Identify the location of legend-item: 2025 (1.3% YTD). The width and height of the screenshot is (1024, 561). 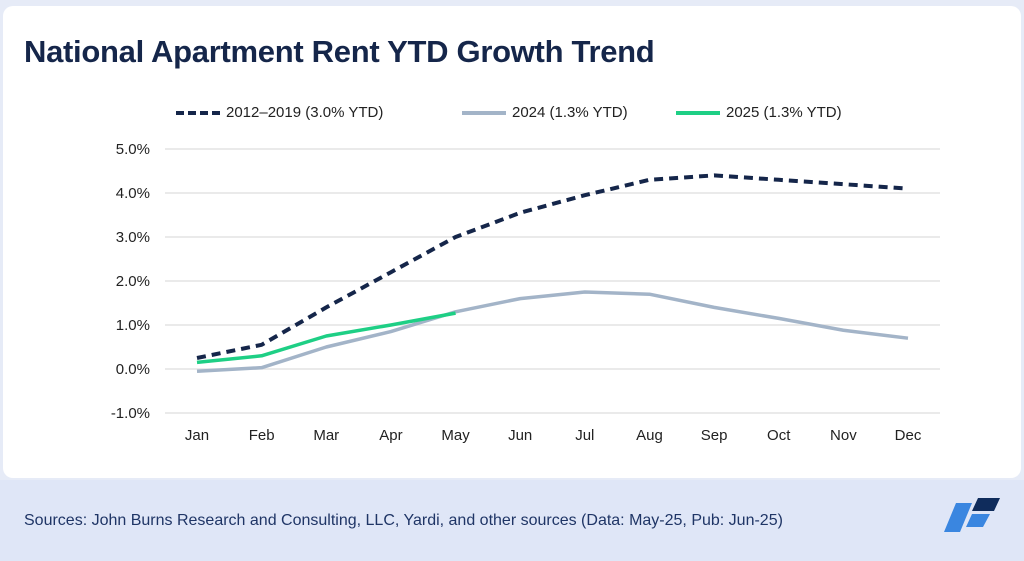
(759, 112).